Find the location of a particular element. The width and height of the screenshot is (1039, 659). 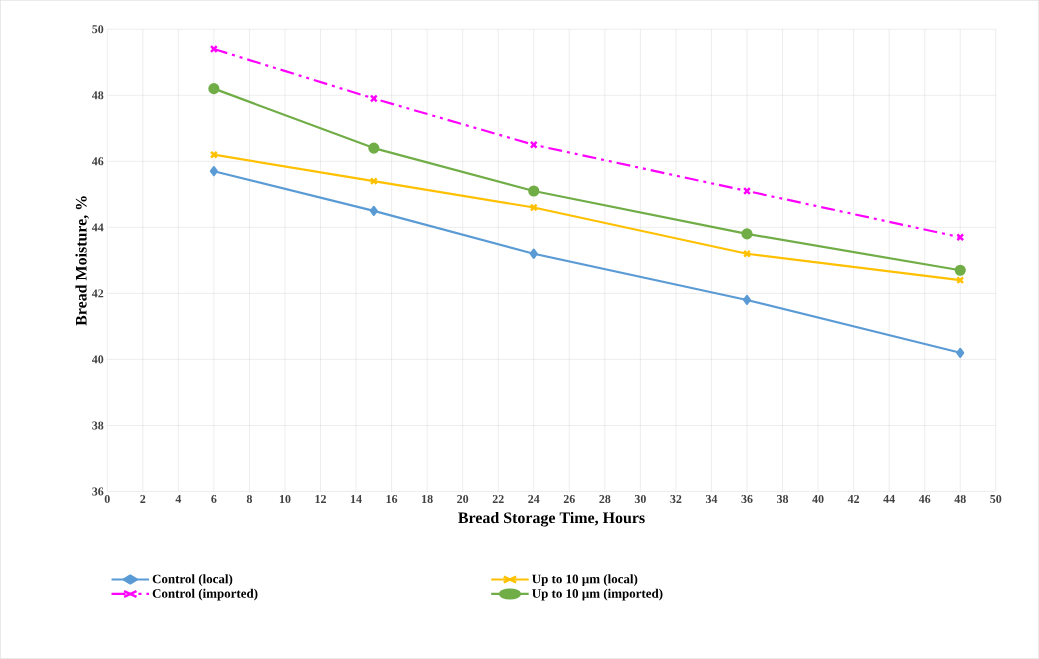

x-tick-label: 0 is located at coordinates (107, 499).